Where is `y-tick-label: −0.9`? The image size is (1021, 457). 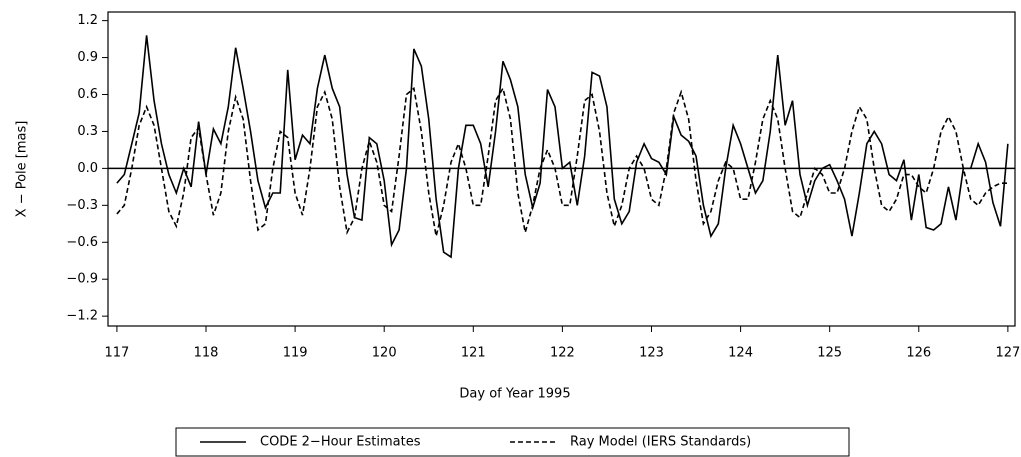
y-tick-label: −0.9 is located at coordinates (82, 279).